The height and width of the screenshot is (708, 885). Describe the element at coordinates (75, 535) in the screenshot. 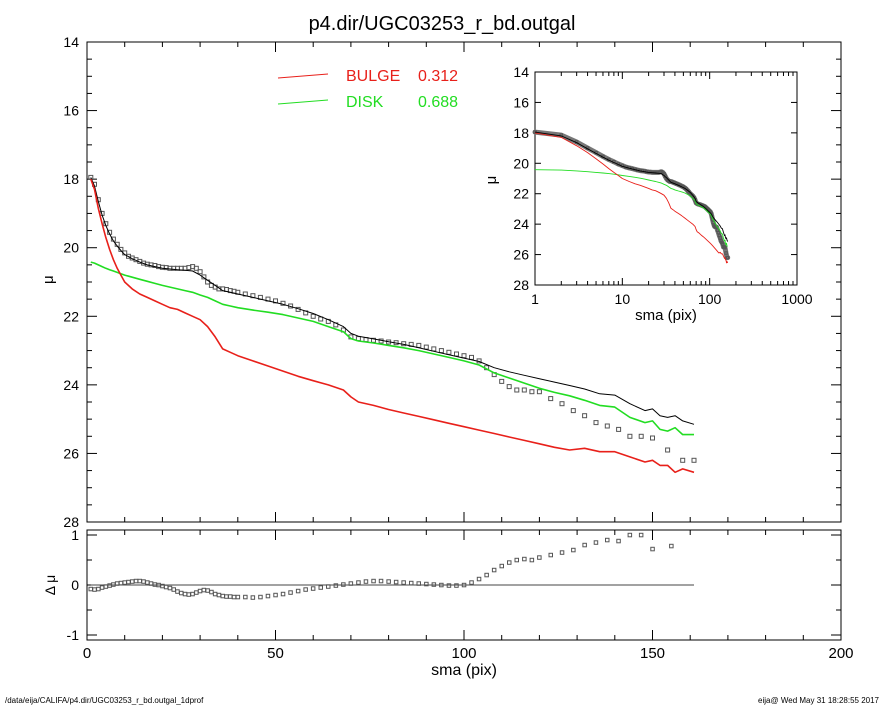

I see `y-tick-label: 1` at that location.